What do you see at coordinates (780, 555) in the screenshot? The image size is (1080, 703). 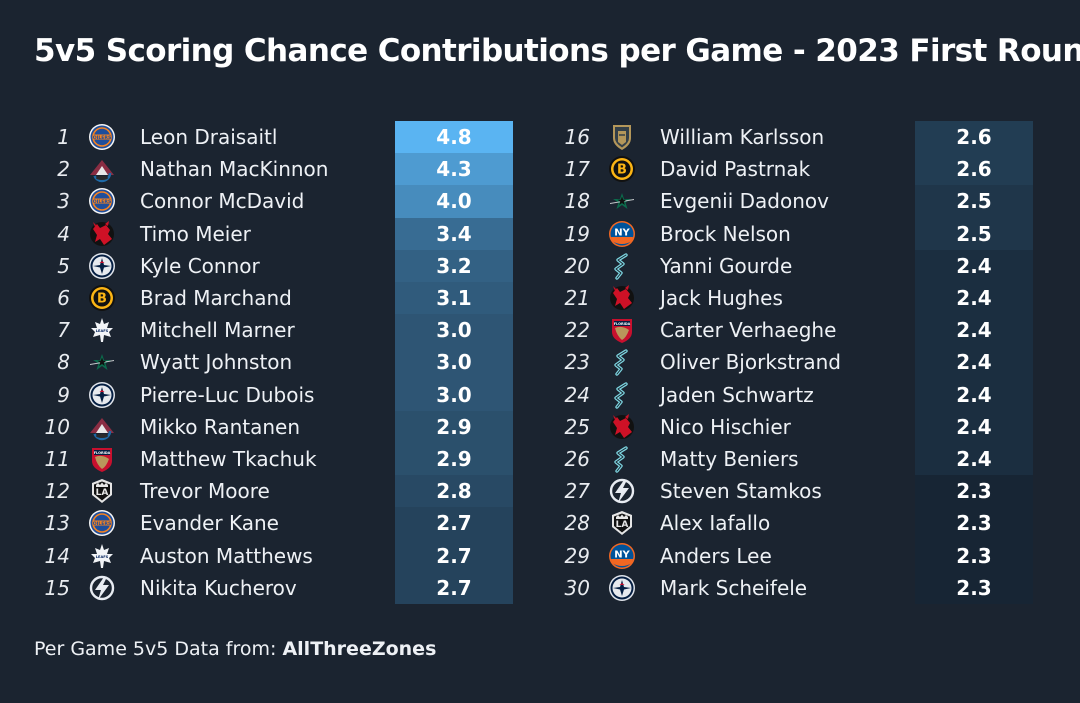 I see `table-row: 29 NY Anders Lee 2.3` at bounding box center [780, 555].